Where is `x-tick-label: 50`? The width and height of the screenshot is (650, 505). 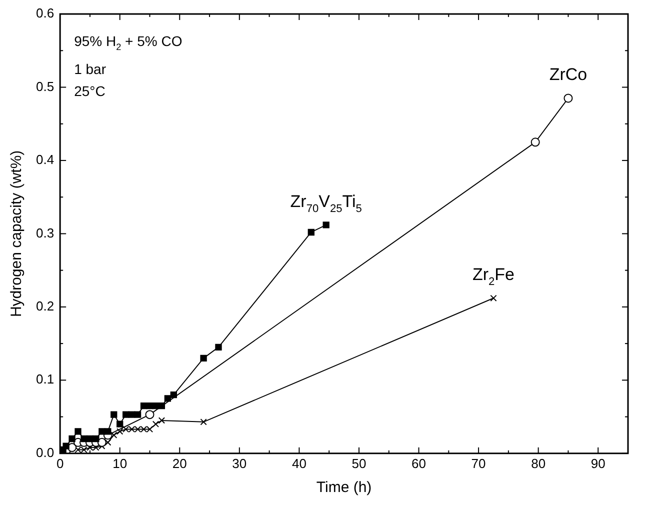 x-tick-label: 50 is located at coordinates (359, 463).